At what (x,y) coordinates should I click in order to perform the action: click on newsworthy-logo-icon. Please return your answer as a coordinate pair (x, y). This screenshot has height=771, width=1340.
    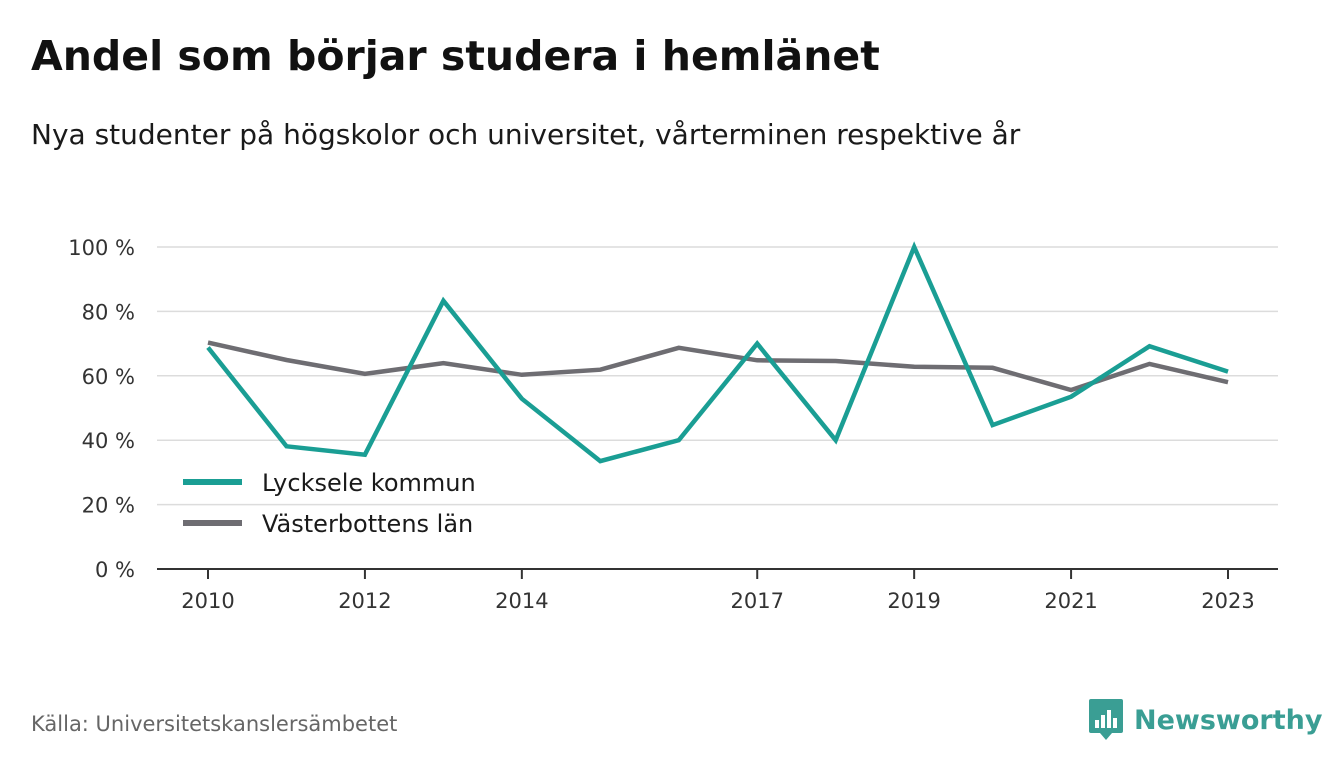
    Looking at the image, I should click on (1106, 719).